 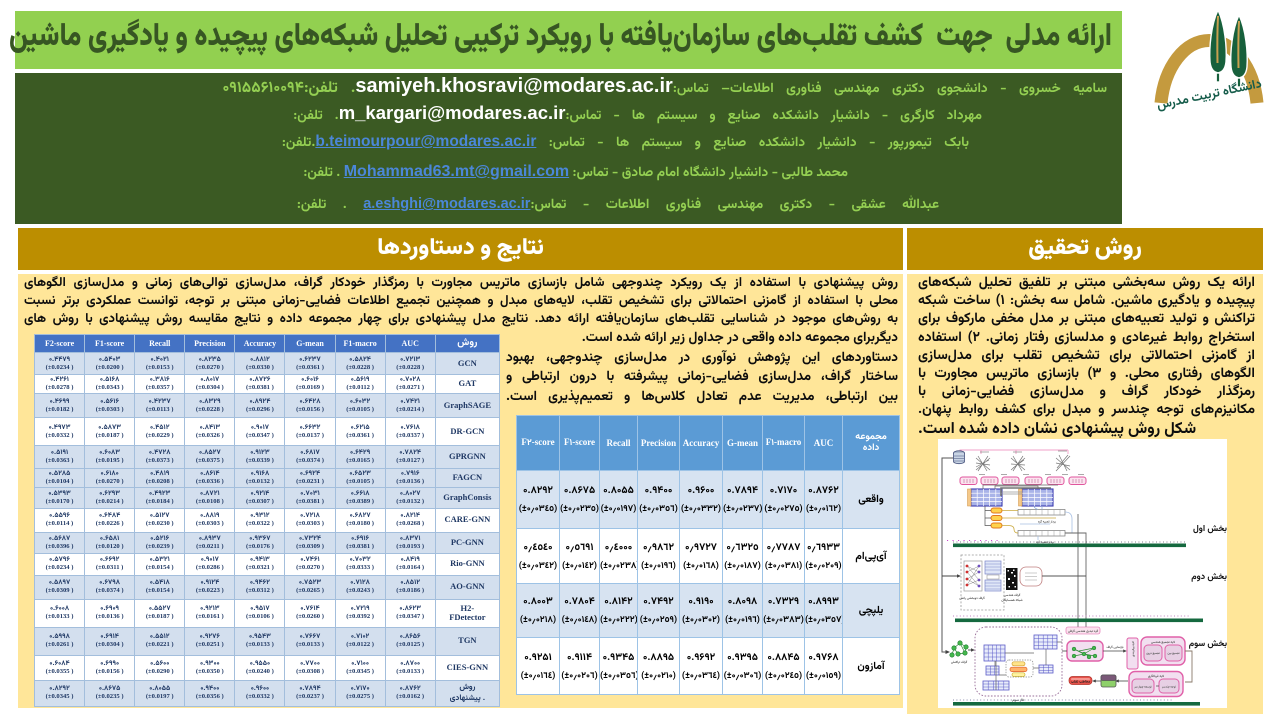 What do you see at coordinates (1153, 653) in the screenshot?
I see `svg-text: تجمیع درون` at bounding box center [1153, 653].